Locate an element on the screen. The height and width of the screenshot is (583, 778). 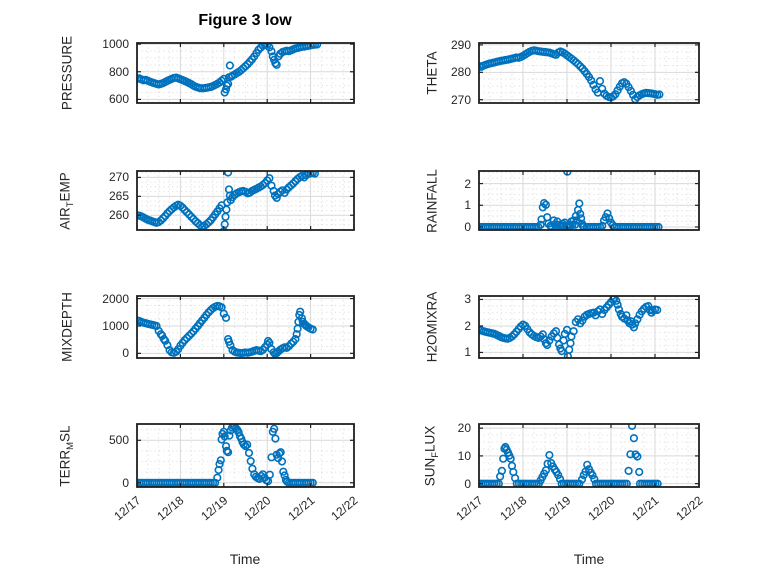
y-axis-label-subscript: F is located at coordinates (436, 454).